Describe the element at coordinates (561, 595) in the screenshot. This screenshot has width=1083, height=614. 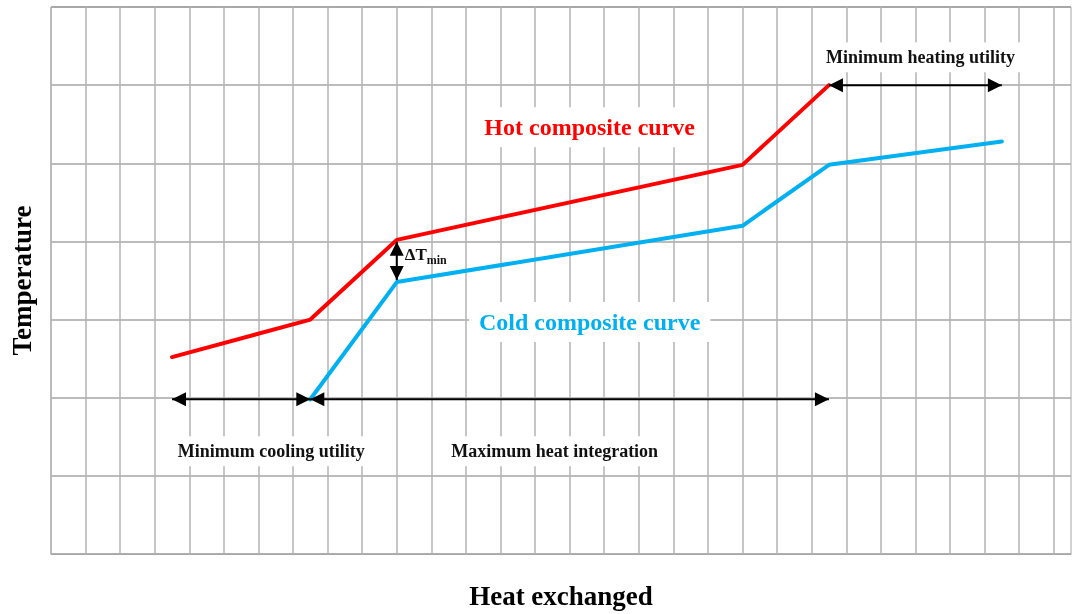
I see `x-axis-title: Heat exchanged` at that location.